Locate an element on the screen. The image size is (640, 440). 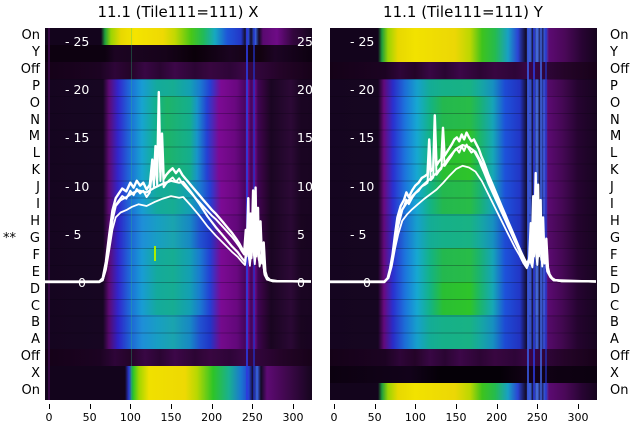
row-label: A is located at coordinates (614, 340).